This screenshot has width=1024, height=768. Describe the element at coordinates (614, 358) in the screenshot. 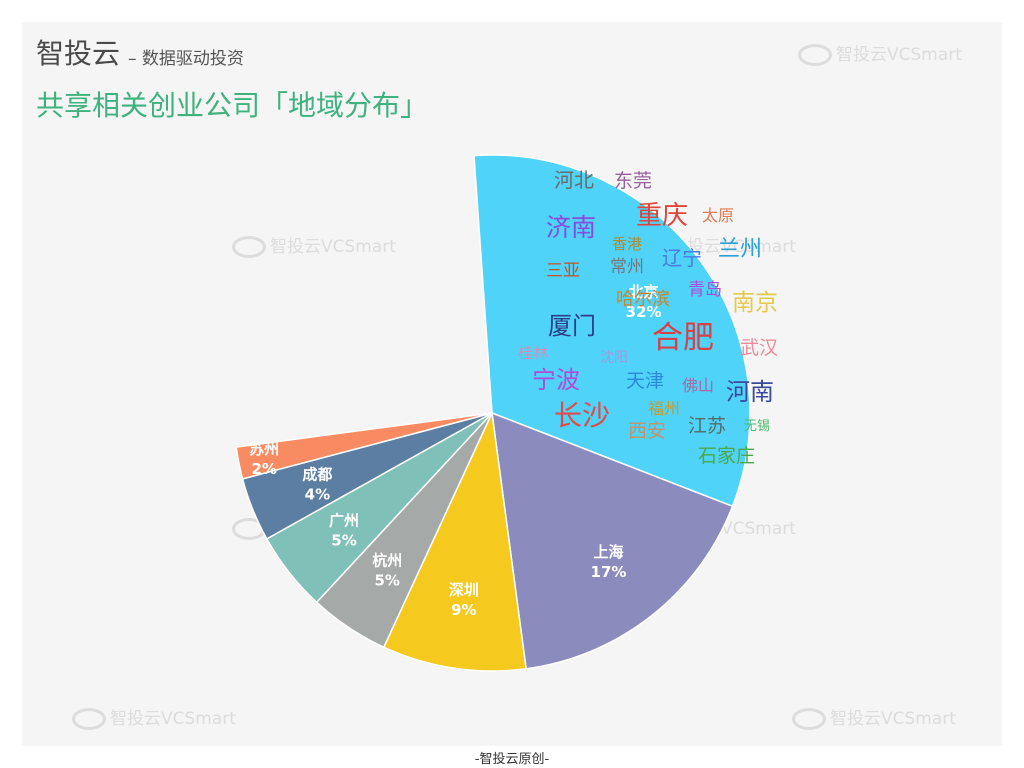

I see `word-cloud-label: 沈阳` at that location.